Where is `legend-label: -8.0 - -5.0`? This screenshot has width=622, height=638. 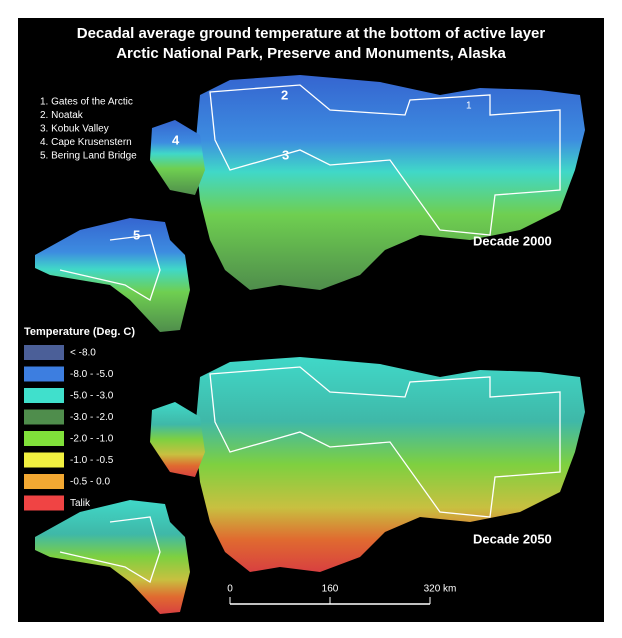
legend-label: -8.0 - -5.0 is located at coordinates (92, 374).